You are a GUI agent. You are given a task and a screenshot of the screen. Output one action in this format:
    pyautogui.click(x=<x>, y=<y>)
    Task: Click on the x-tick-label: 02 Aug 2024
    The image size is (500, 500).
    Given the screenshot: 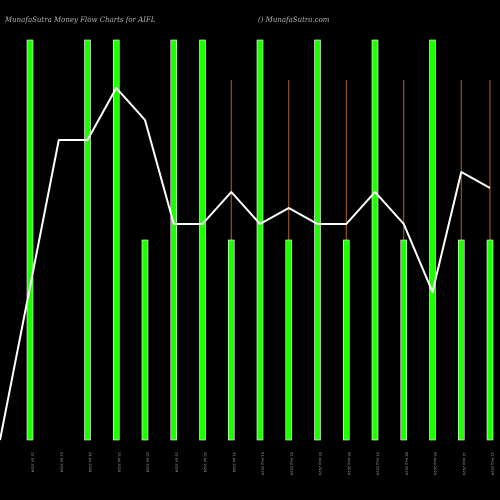 What is the action you would take?
    pyautogui.click(x=291, y=464)
    